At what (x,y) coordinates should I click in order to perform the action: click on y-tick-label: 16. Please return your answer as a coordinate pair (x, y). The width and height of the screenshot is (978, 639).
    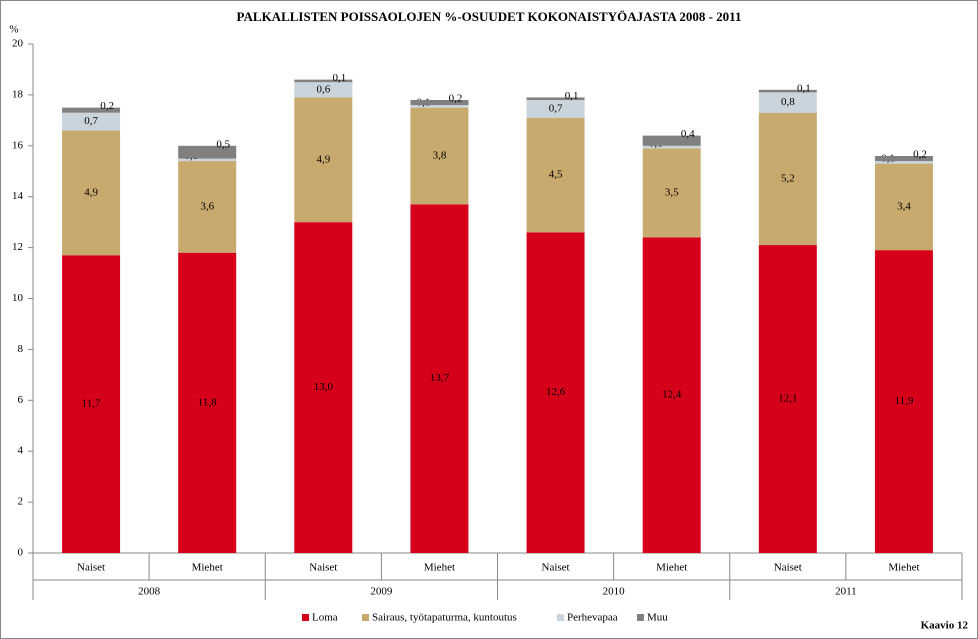
    Looking at the image, I should click on (18, 145).